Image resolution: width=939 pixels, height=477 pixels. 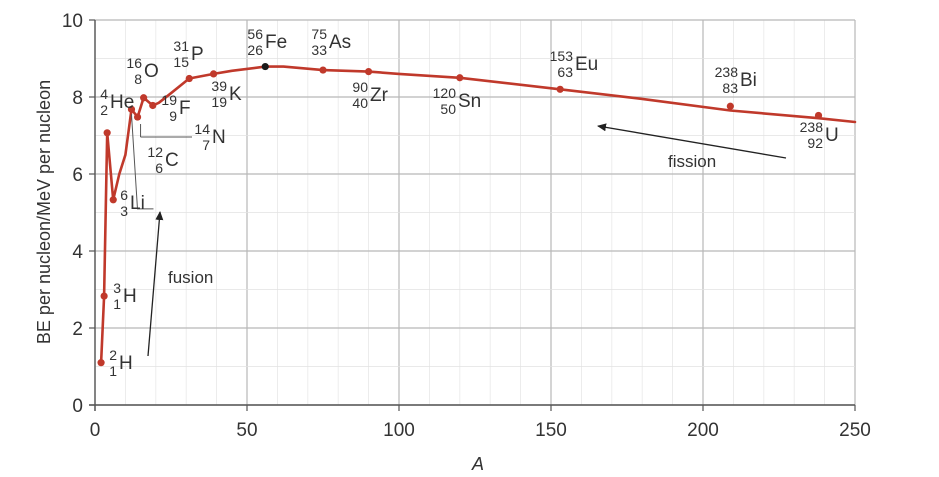 What do you see at coordinates (77, 175) in the screenshot?
I see `y-tick-label: 6` at bounding box center [77, 175].